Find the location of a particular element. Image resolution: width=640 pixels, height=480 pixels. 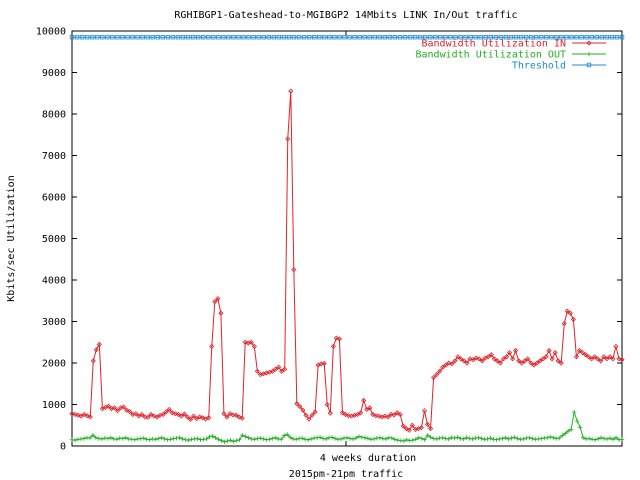

y-tick-label: 9000 is located at coordinates (54, 73).